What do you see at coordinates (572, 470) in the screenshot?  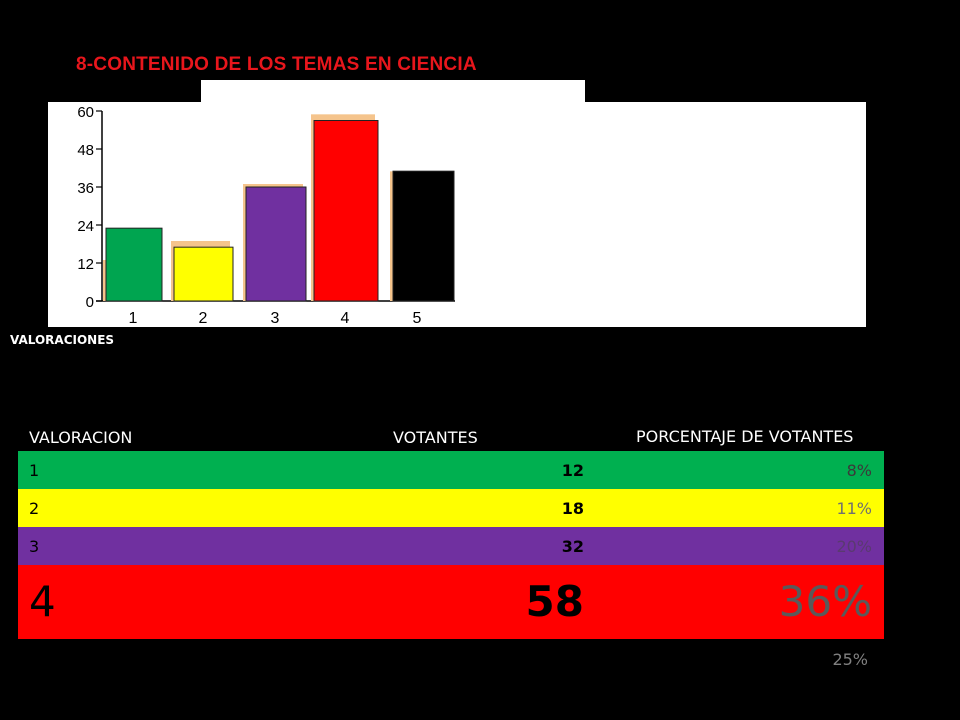 I see `cell-votantes: 12` at bounding box center [572, 470].